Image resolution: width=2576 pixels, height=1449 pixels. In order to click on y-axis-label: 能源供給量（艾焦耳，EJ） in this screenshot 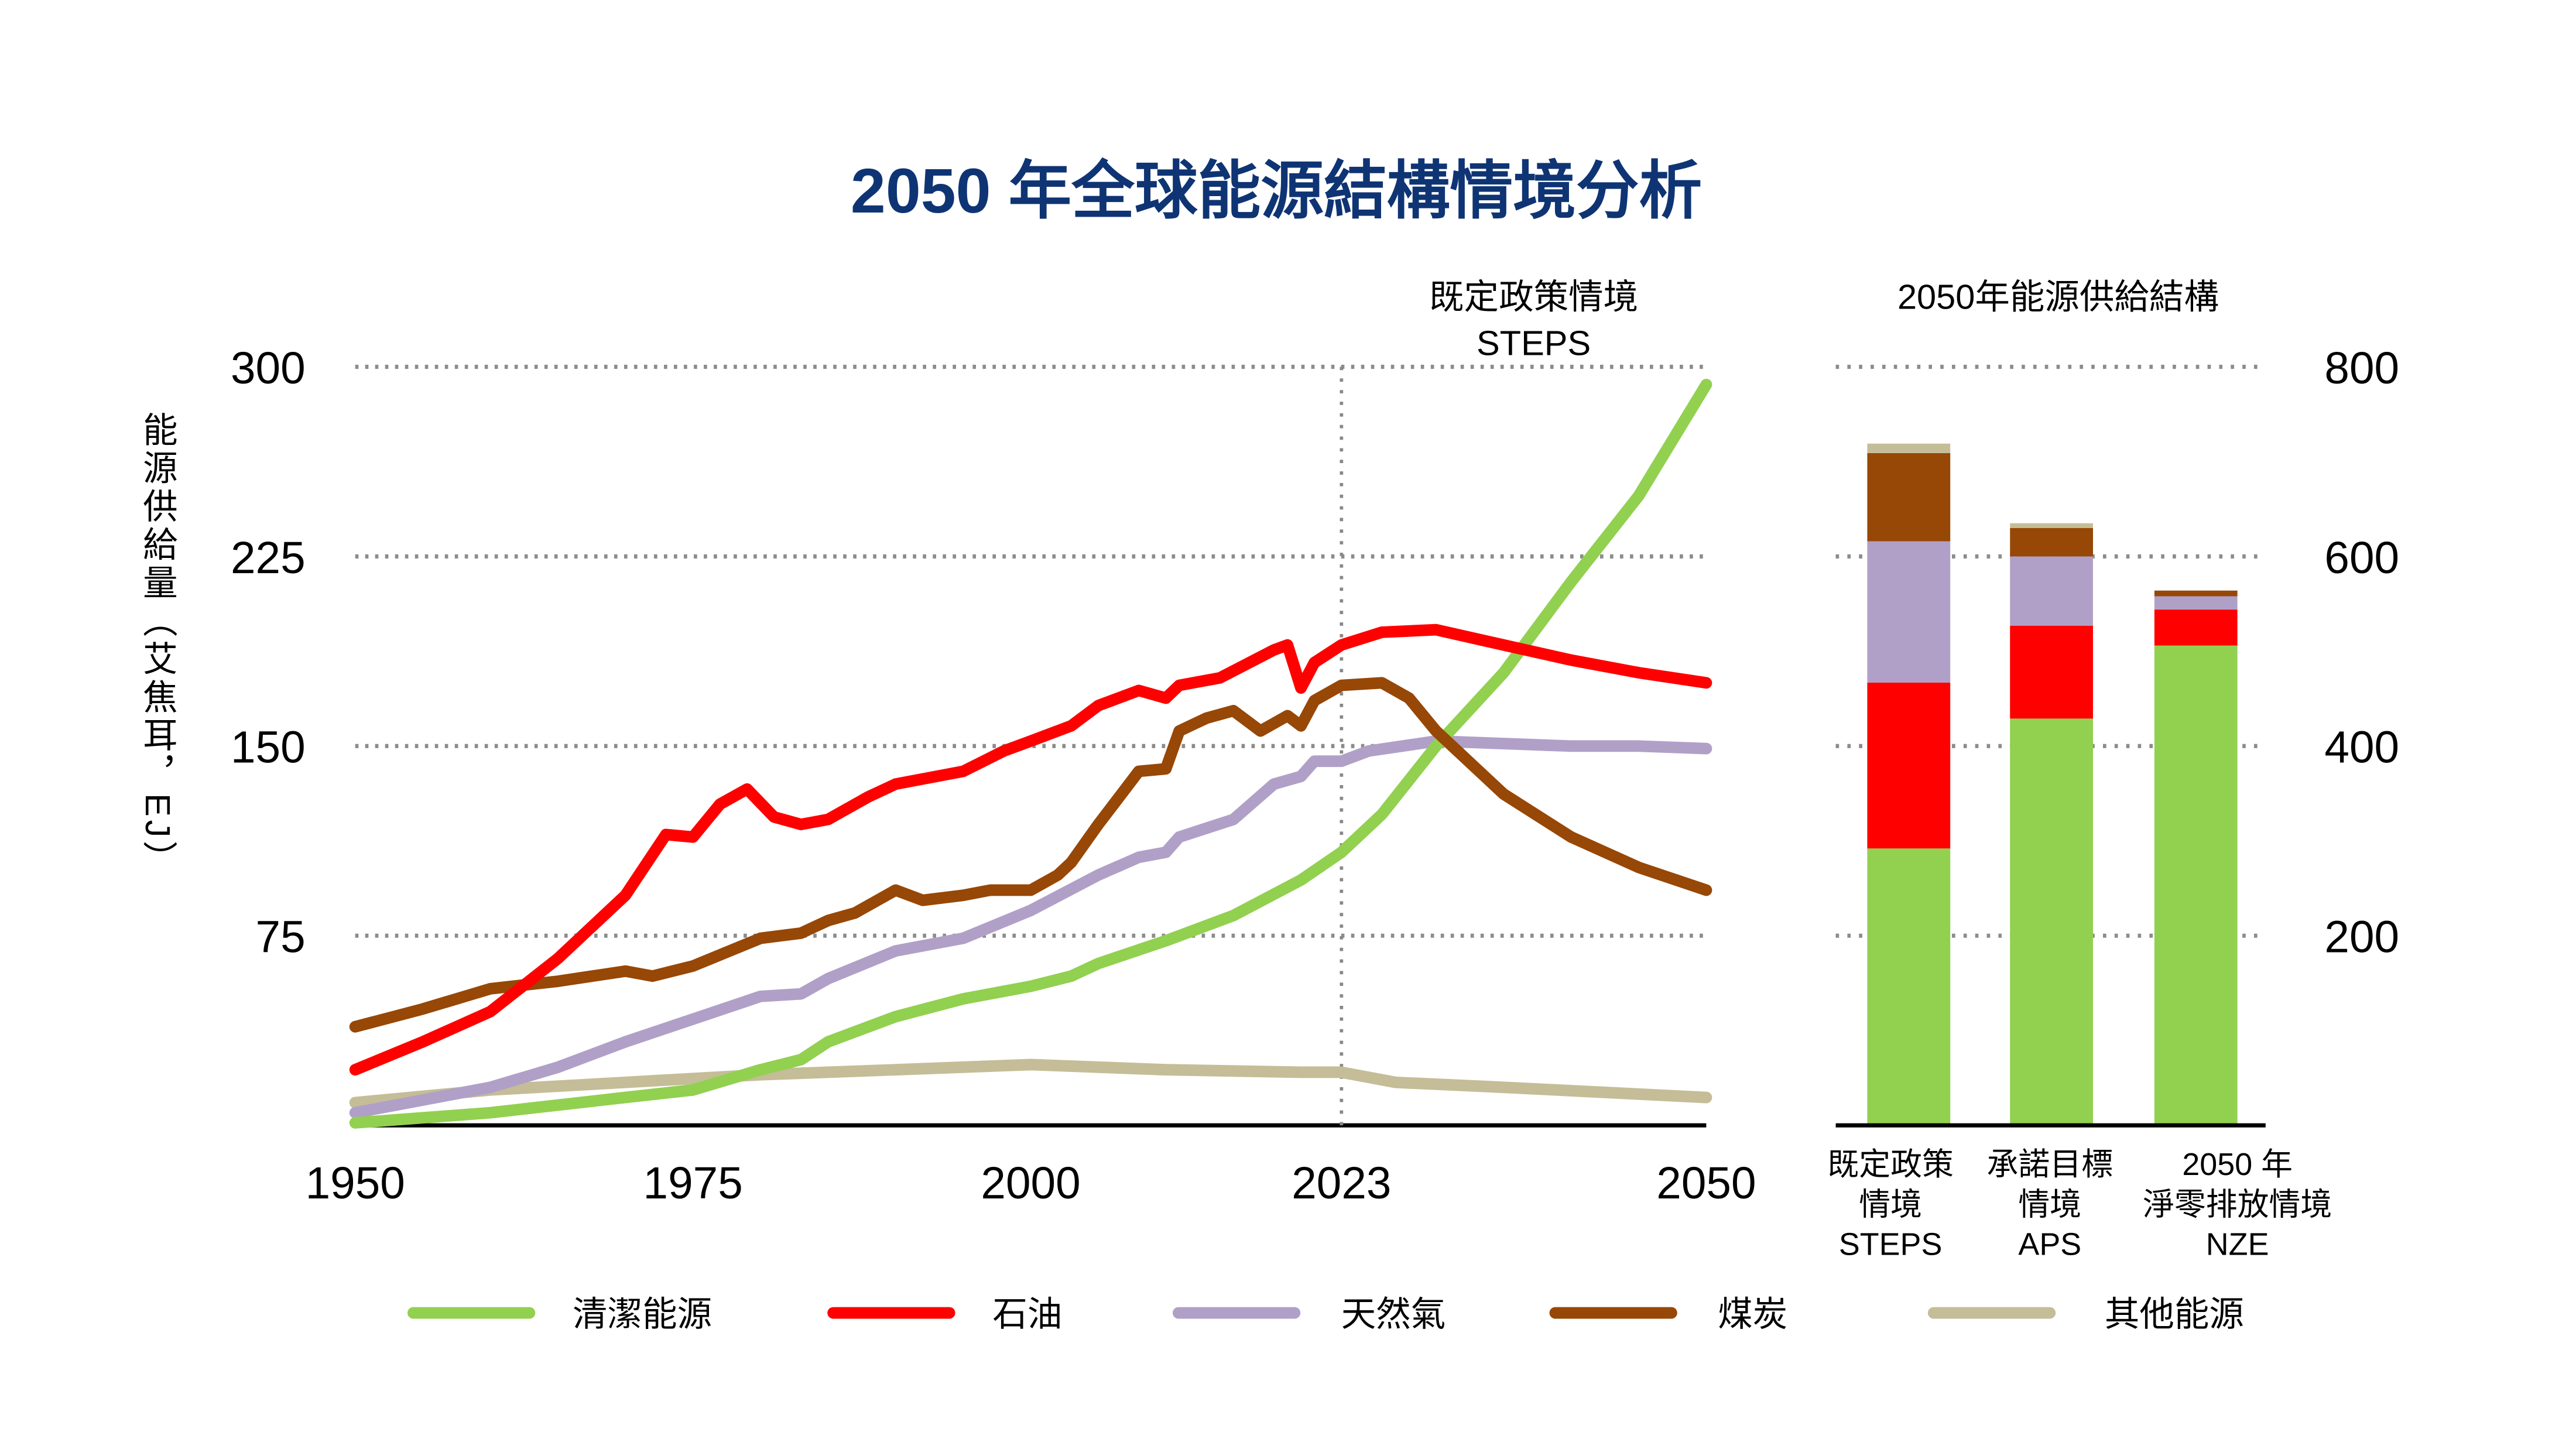, I will do `click(158, 645)`.